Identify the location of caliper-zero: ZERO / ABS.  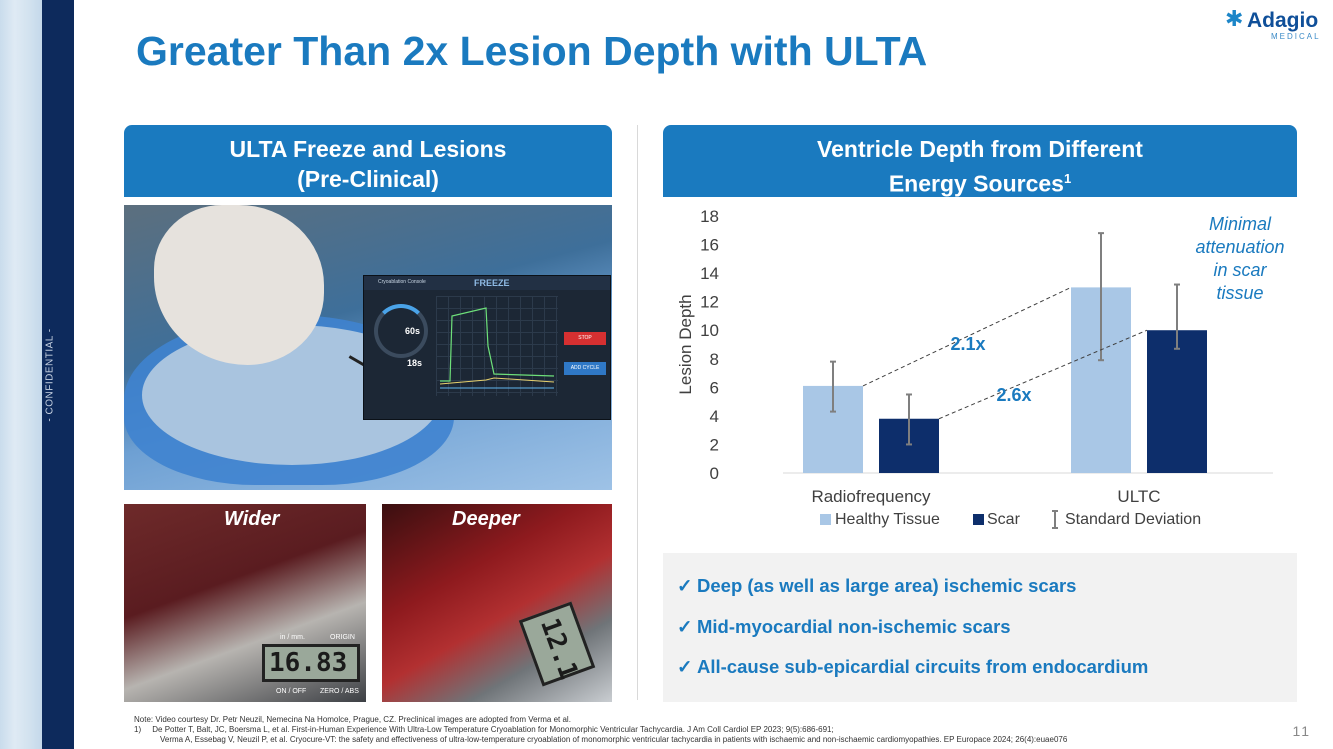
(339, 691).